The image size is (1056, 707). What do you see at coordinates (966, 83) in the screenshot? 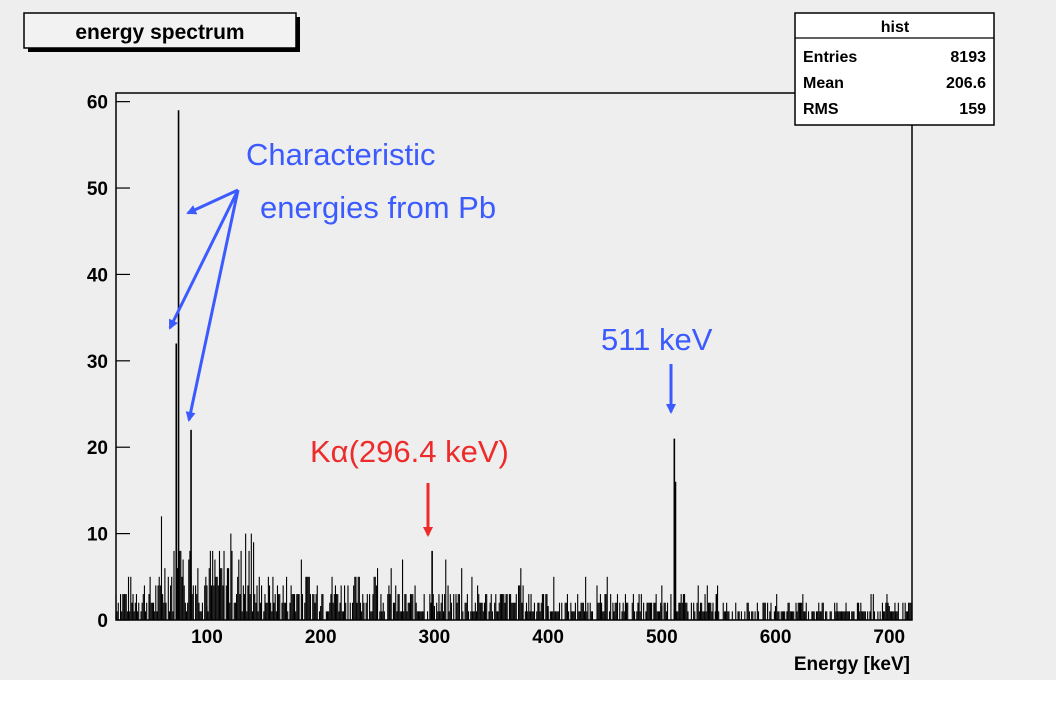
I see `stats-mean-value: 206.6` at bounding box center [966, 83].